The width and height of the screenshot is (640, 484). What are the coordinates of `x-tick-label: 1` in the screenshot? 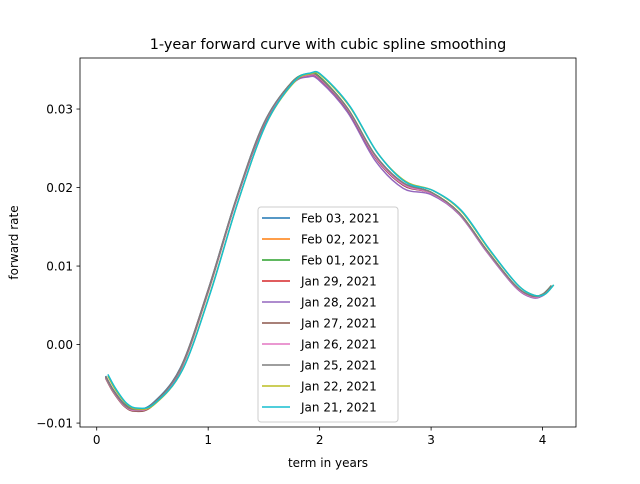 It's located at (208, 440).